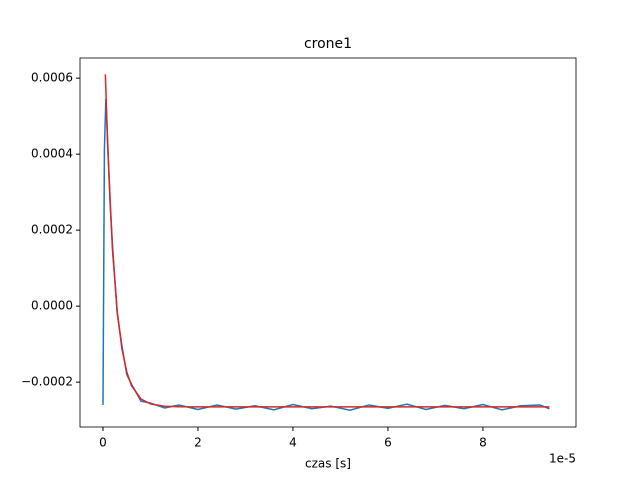 The image size is (640, 484). Describe the element at coordinates (52, 154) in the screenshot. I see `y-tick-label: 0.0004` at that location.